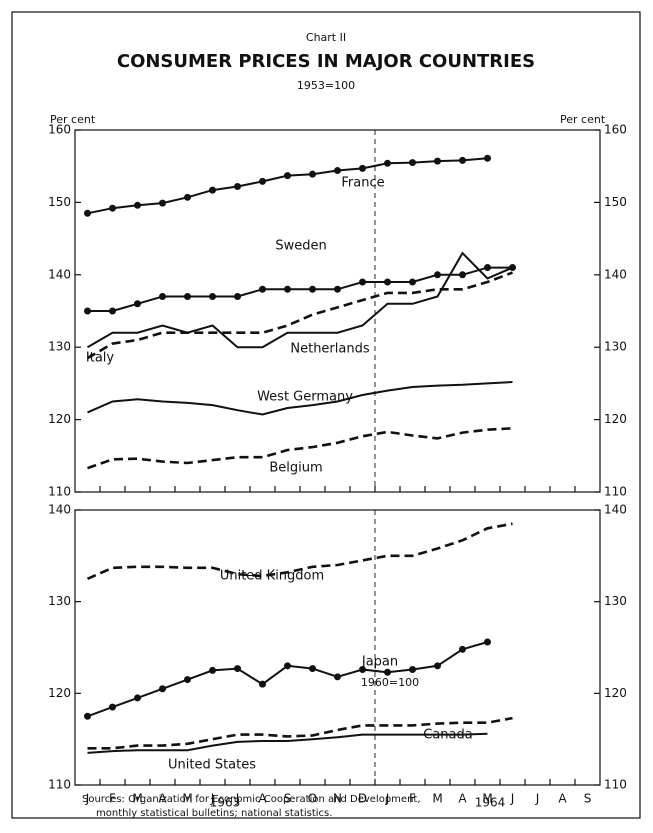  I want to click on year-label: 1963, so click(225, 803).